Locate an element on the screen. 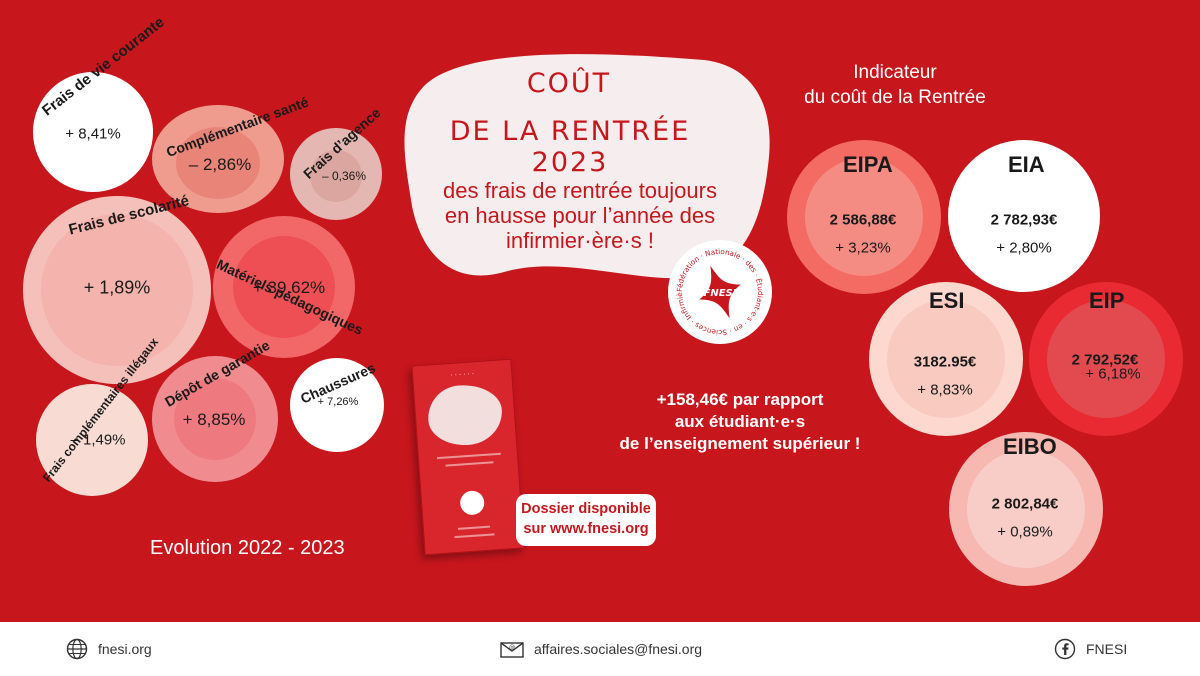 This screenshot has height=676, width=1200. indicator-bubble-eip: EIP 2 792,52€ + 6,18% is located at coordinates (1106, 359).